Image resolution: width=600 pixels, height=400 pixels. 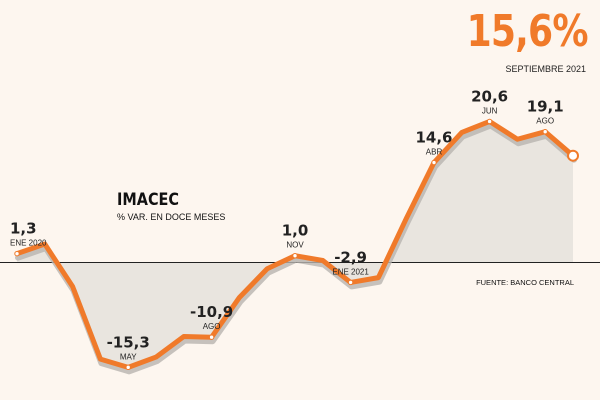 I want to click on chart-source: FUENTE: BANCO CENTRAL, so click(x=525, y=282).